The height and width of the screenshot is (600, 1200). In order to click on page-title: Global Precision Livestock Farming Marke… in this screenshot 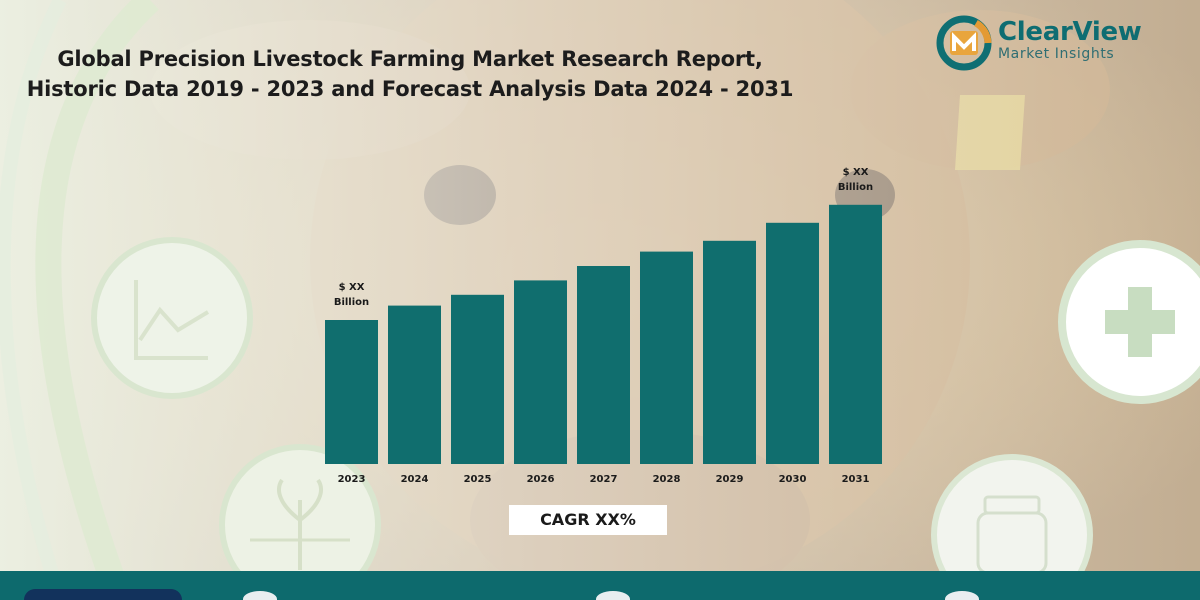, I will do `click(410, 74)`.